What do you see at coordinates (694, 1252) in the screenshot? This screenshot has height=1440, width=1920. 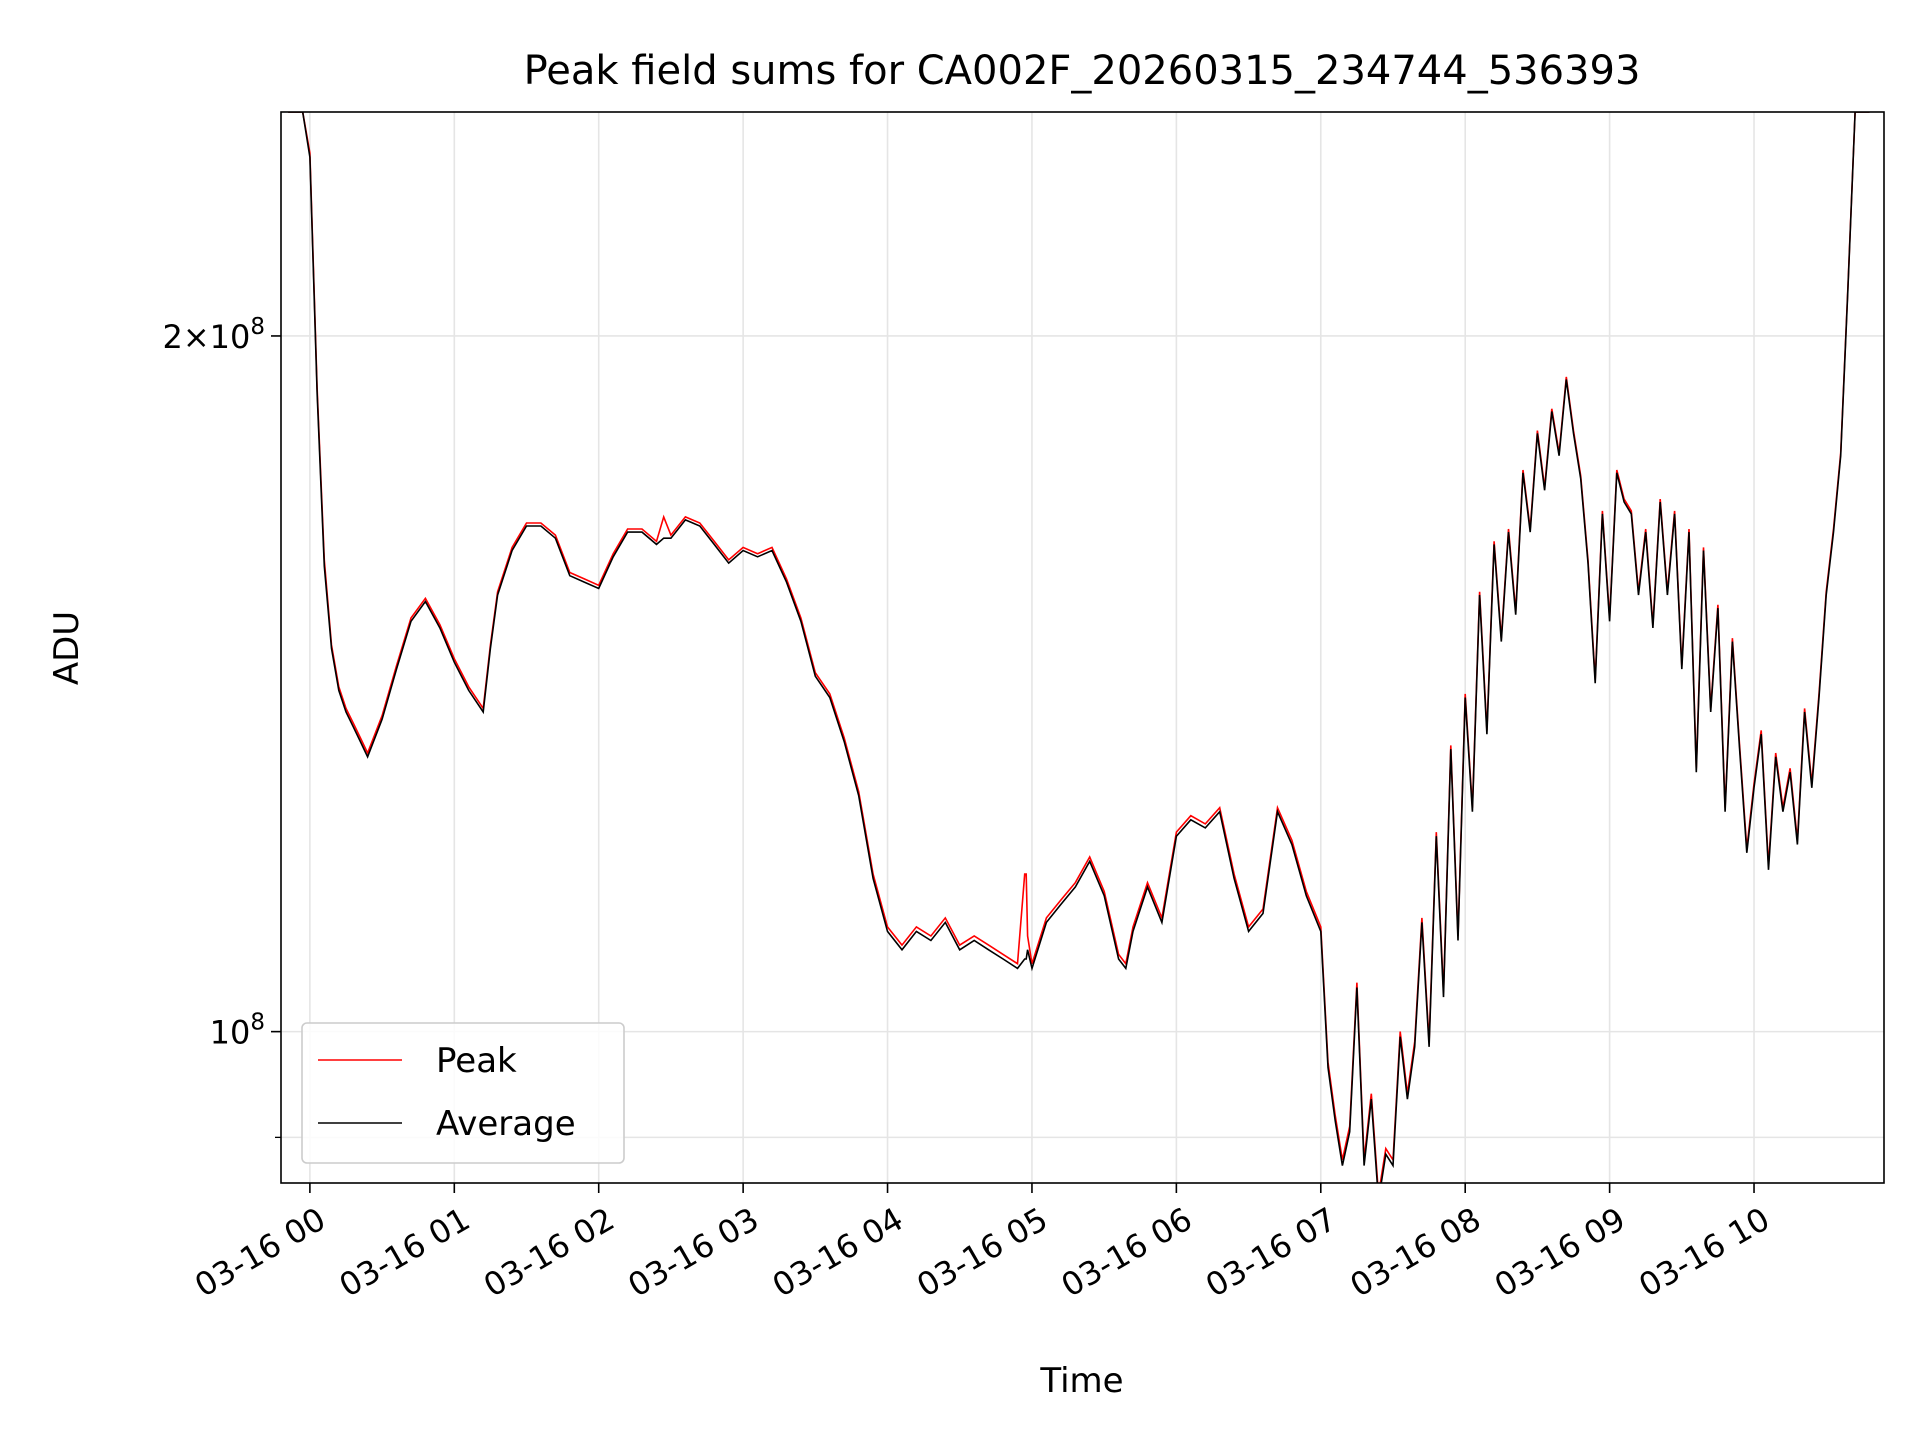 I see `x-tick-label: 03-16 03` at bounding box center [694, 1252].